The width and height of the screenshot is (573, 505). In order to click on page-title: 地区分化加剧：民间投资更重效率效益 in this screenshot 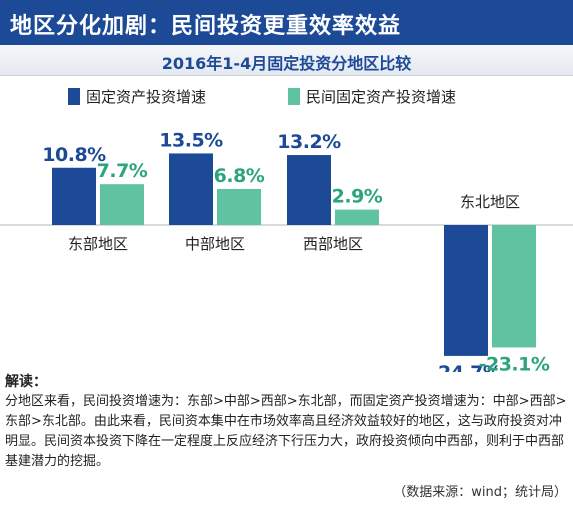, I will do `click(206, 26)`.